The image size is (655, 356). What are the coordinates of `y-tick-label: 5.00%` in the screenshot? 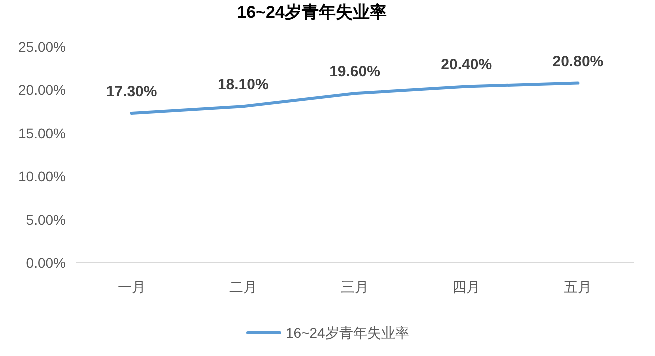 It's located at (46, 220).